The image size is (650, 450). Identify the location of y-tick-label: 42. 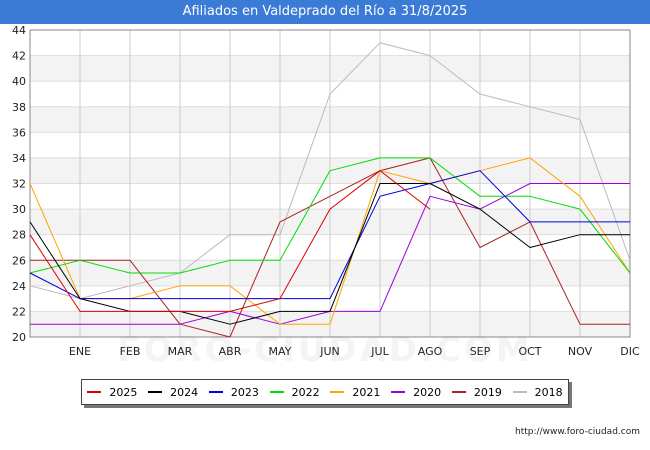
(19, 56).